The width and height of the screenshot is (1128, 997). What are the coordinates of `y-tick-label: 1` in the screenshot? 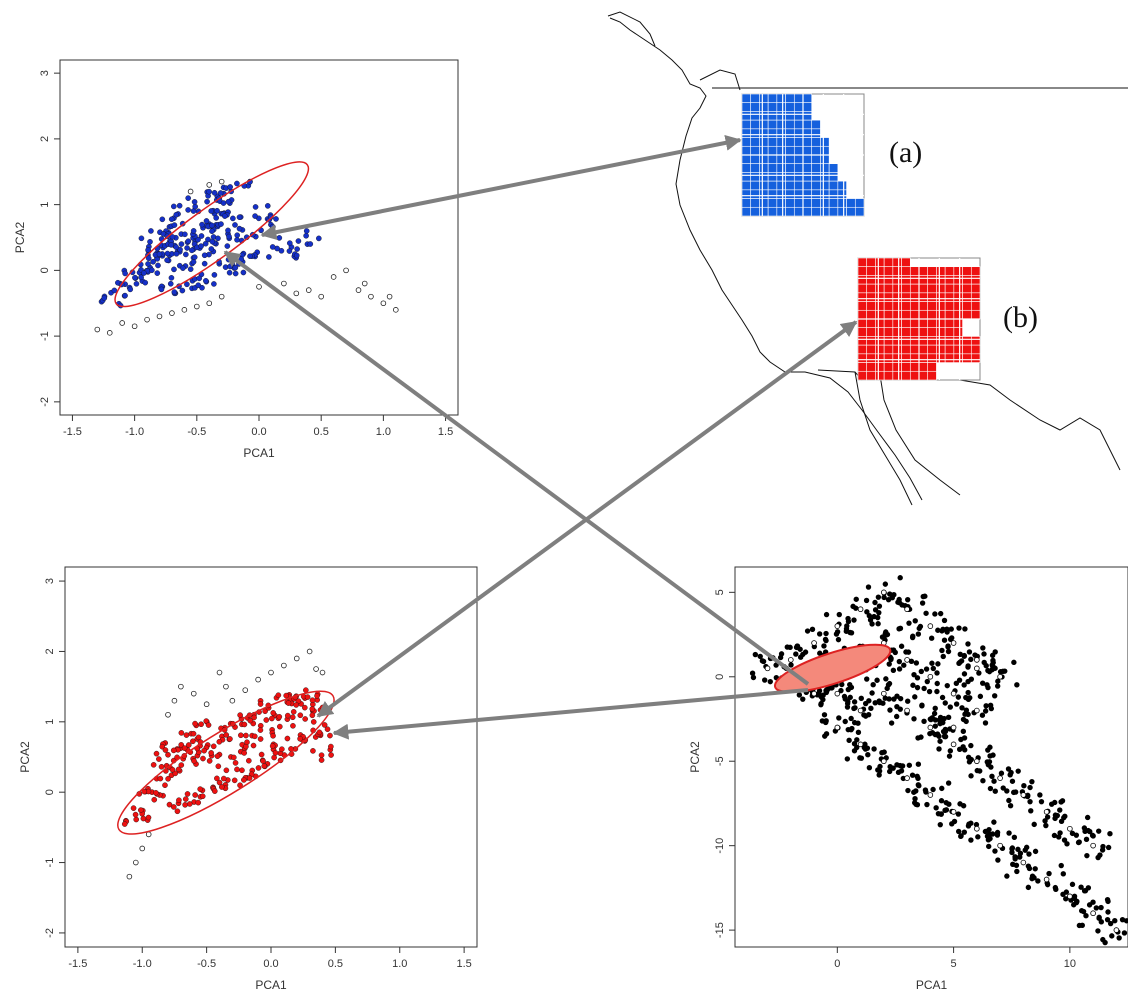 It's located at (50, 722).